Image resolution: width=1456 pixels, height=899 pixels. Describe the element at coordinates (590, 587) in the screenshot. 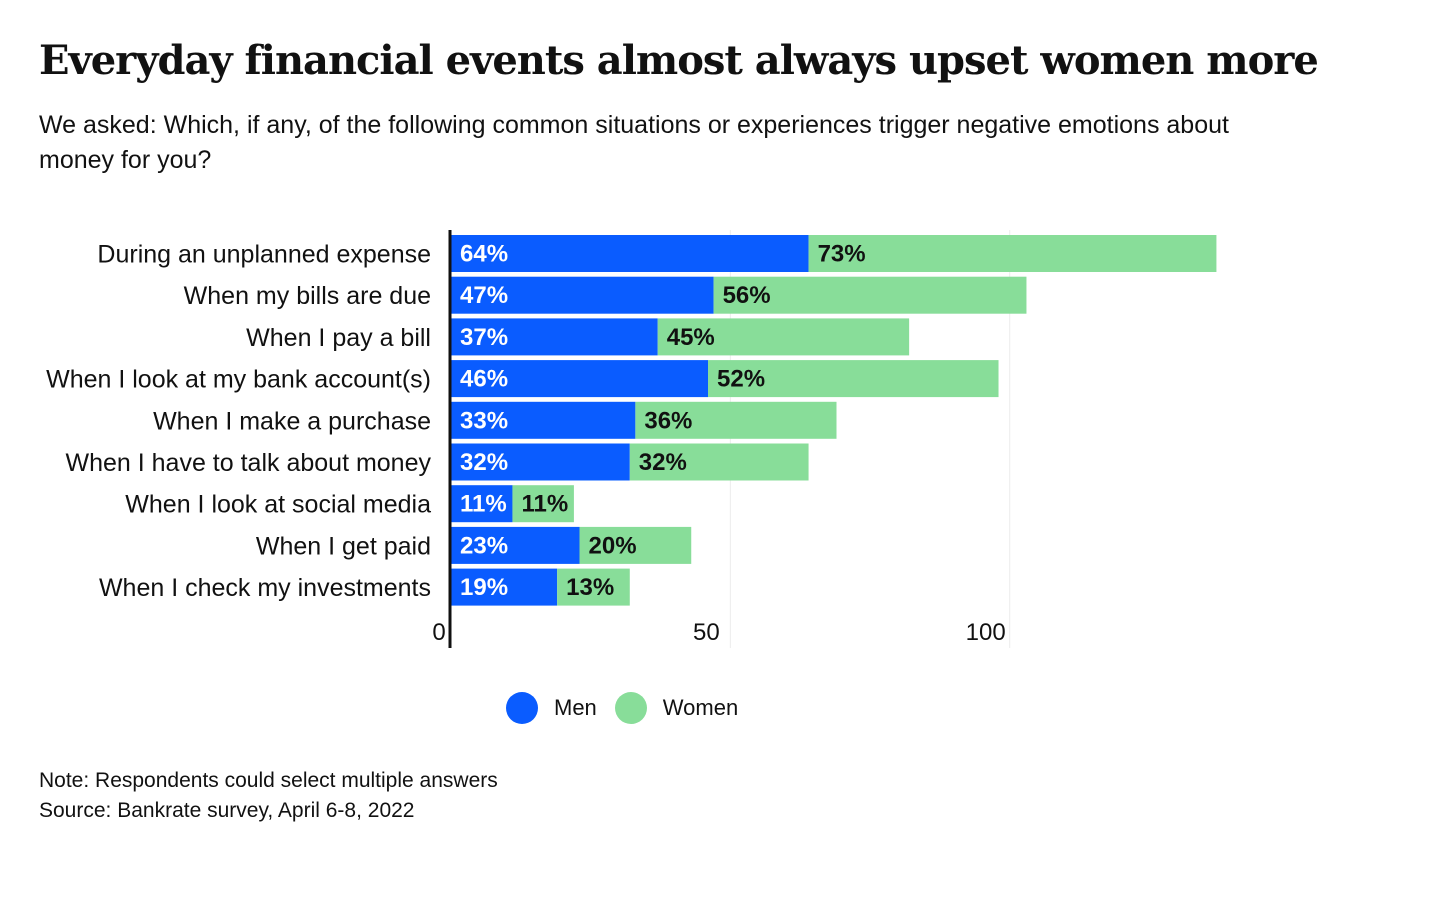

I see `data-label-women: 13%` at that location.